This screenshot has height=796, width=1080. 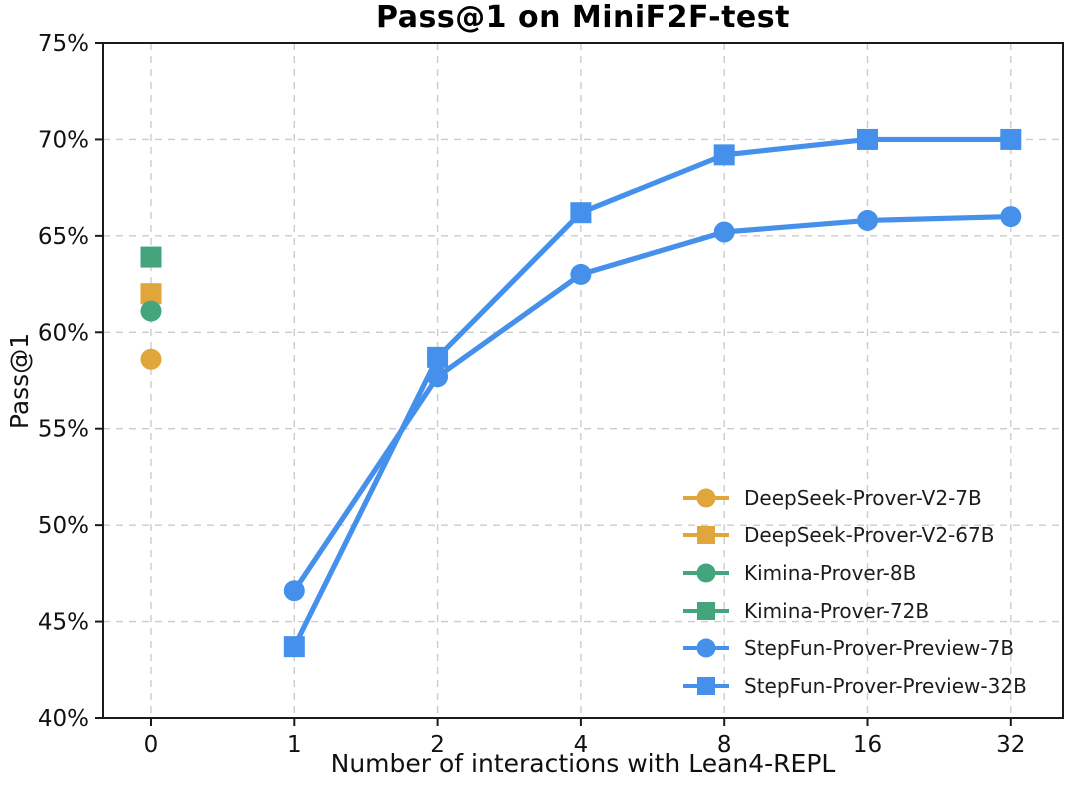 I want to click on y-axis-label: Pass@1, so click(x=19, y=381).